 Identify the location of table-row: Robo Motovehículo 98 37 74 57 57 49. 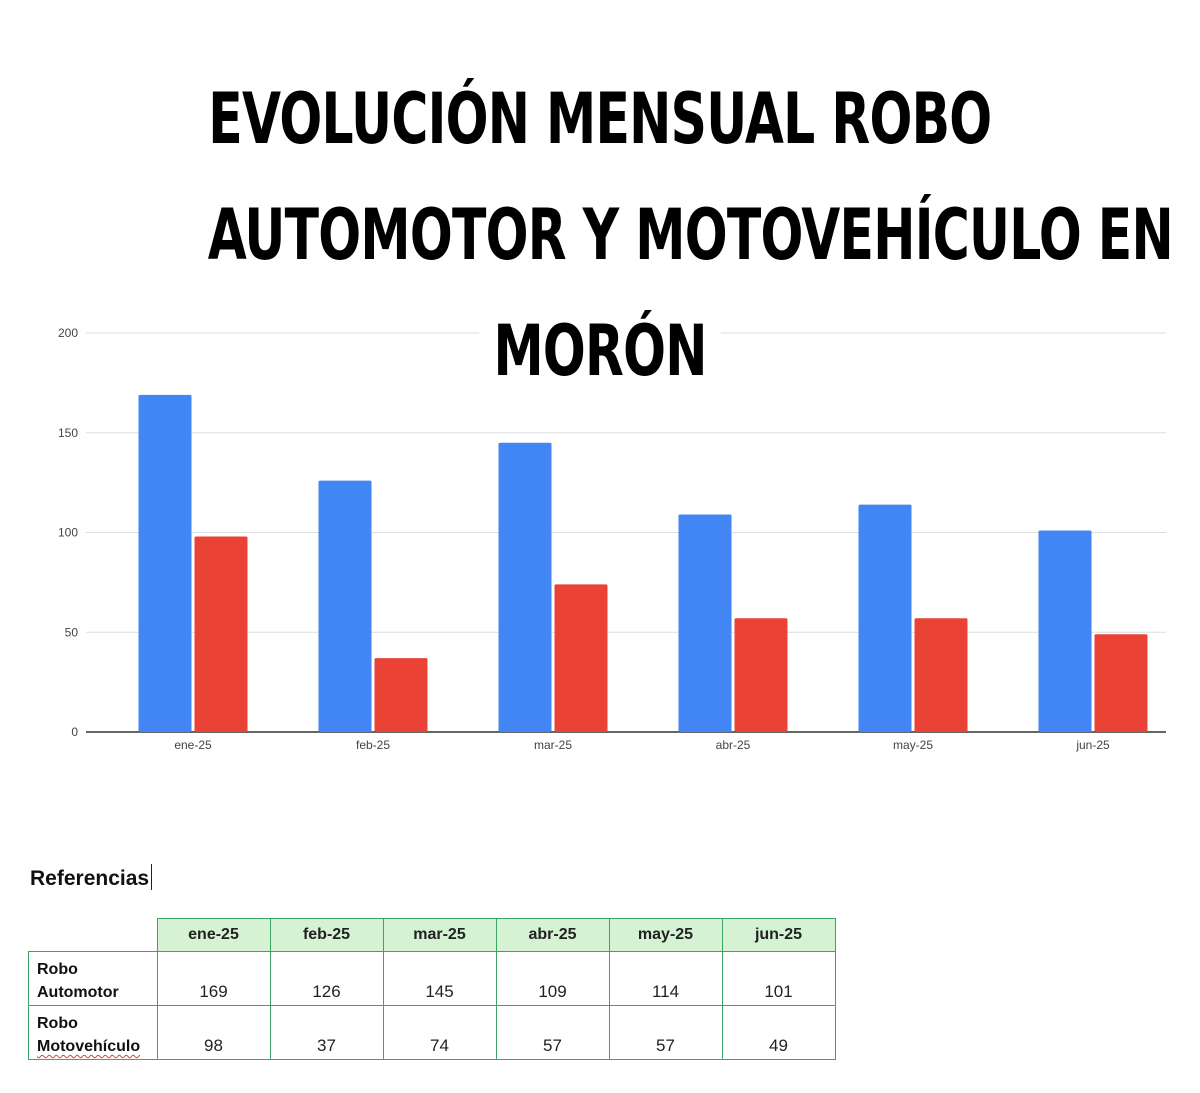
(432, 1032).